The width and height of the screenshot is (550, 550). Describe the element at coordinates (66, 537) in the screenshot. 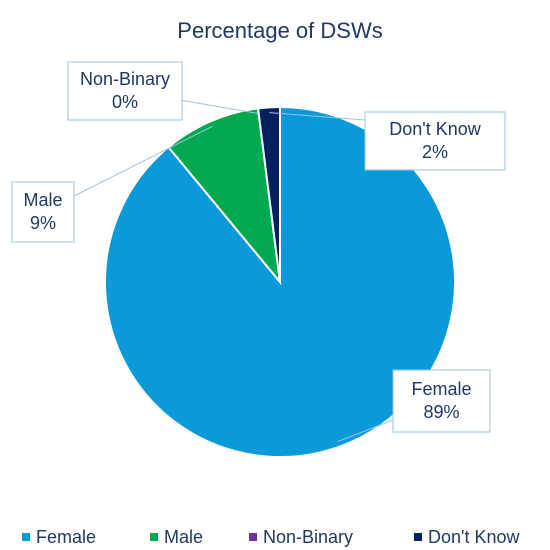

I see `legend-label: Female` at that location.